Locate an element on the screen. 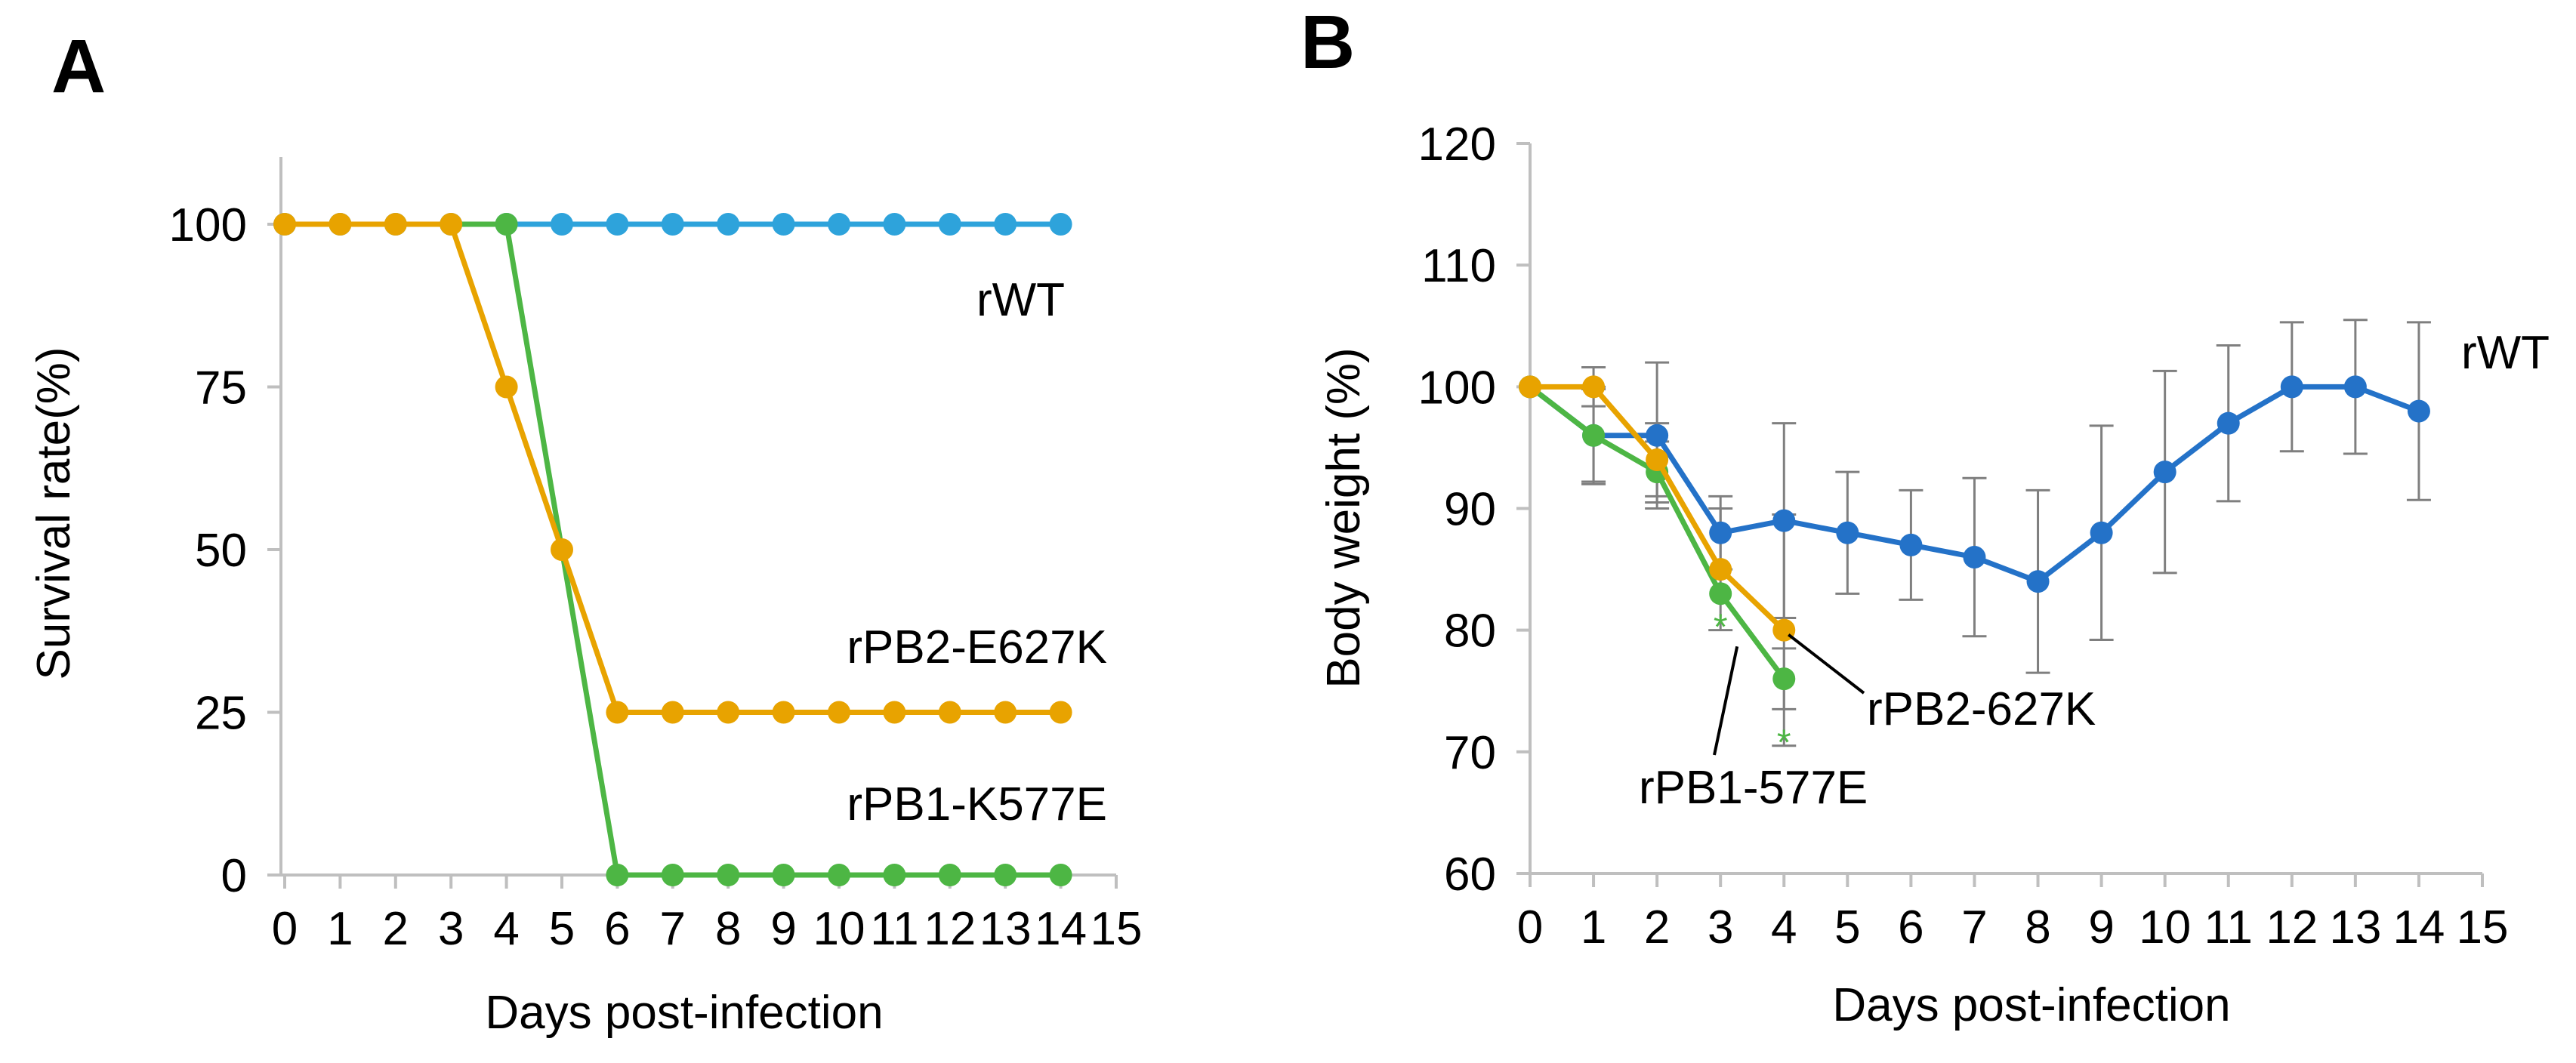 This screenshot has width=2576, height=1063. label-rwt-b: rWT is located at coordinates (2505, 353).